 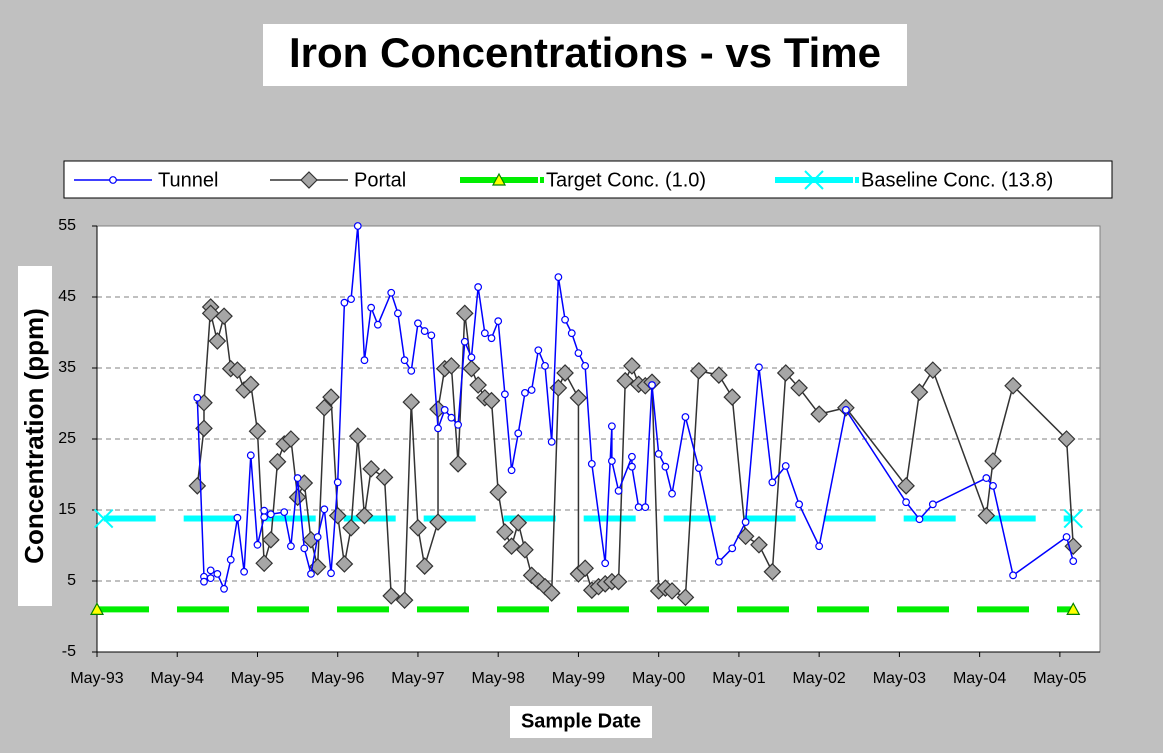 What do you see at coordinates (96, 678) in the screenshot?
I see `x-tick-label: May-93` at bounding box center [96, 678].